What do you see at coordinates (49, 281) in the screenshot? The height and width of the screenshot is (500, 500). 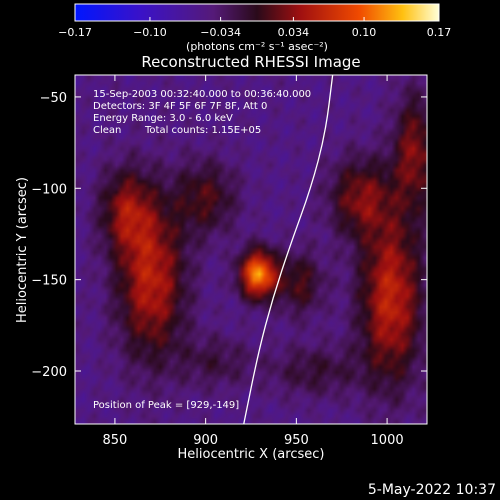 I see `y-tick-label: −150` at bounding box center [49, 281].